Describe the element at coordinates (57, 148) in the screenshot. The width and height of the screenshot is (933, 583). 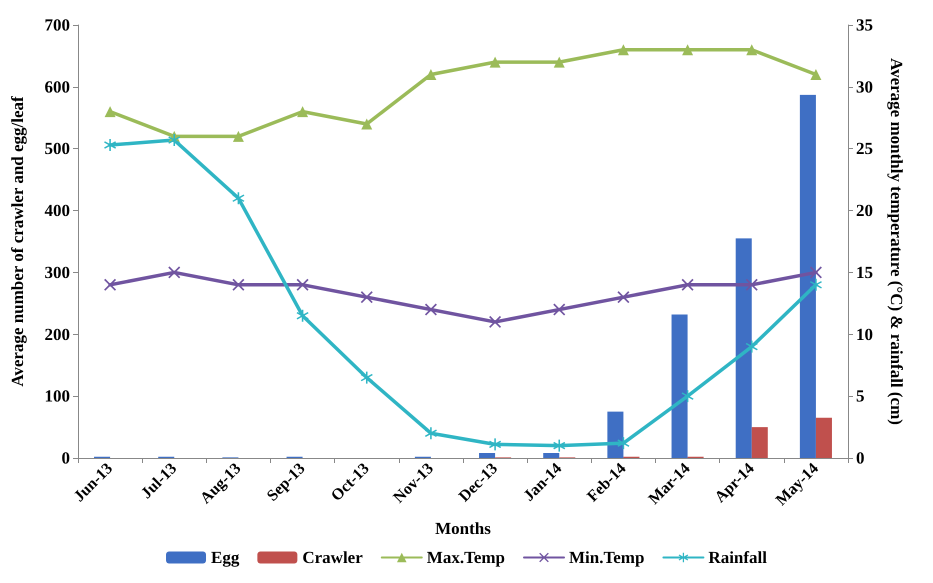
I see `y-tick-label: 500` at that location.